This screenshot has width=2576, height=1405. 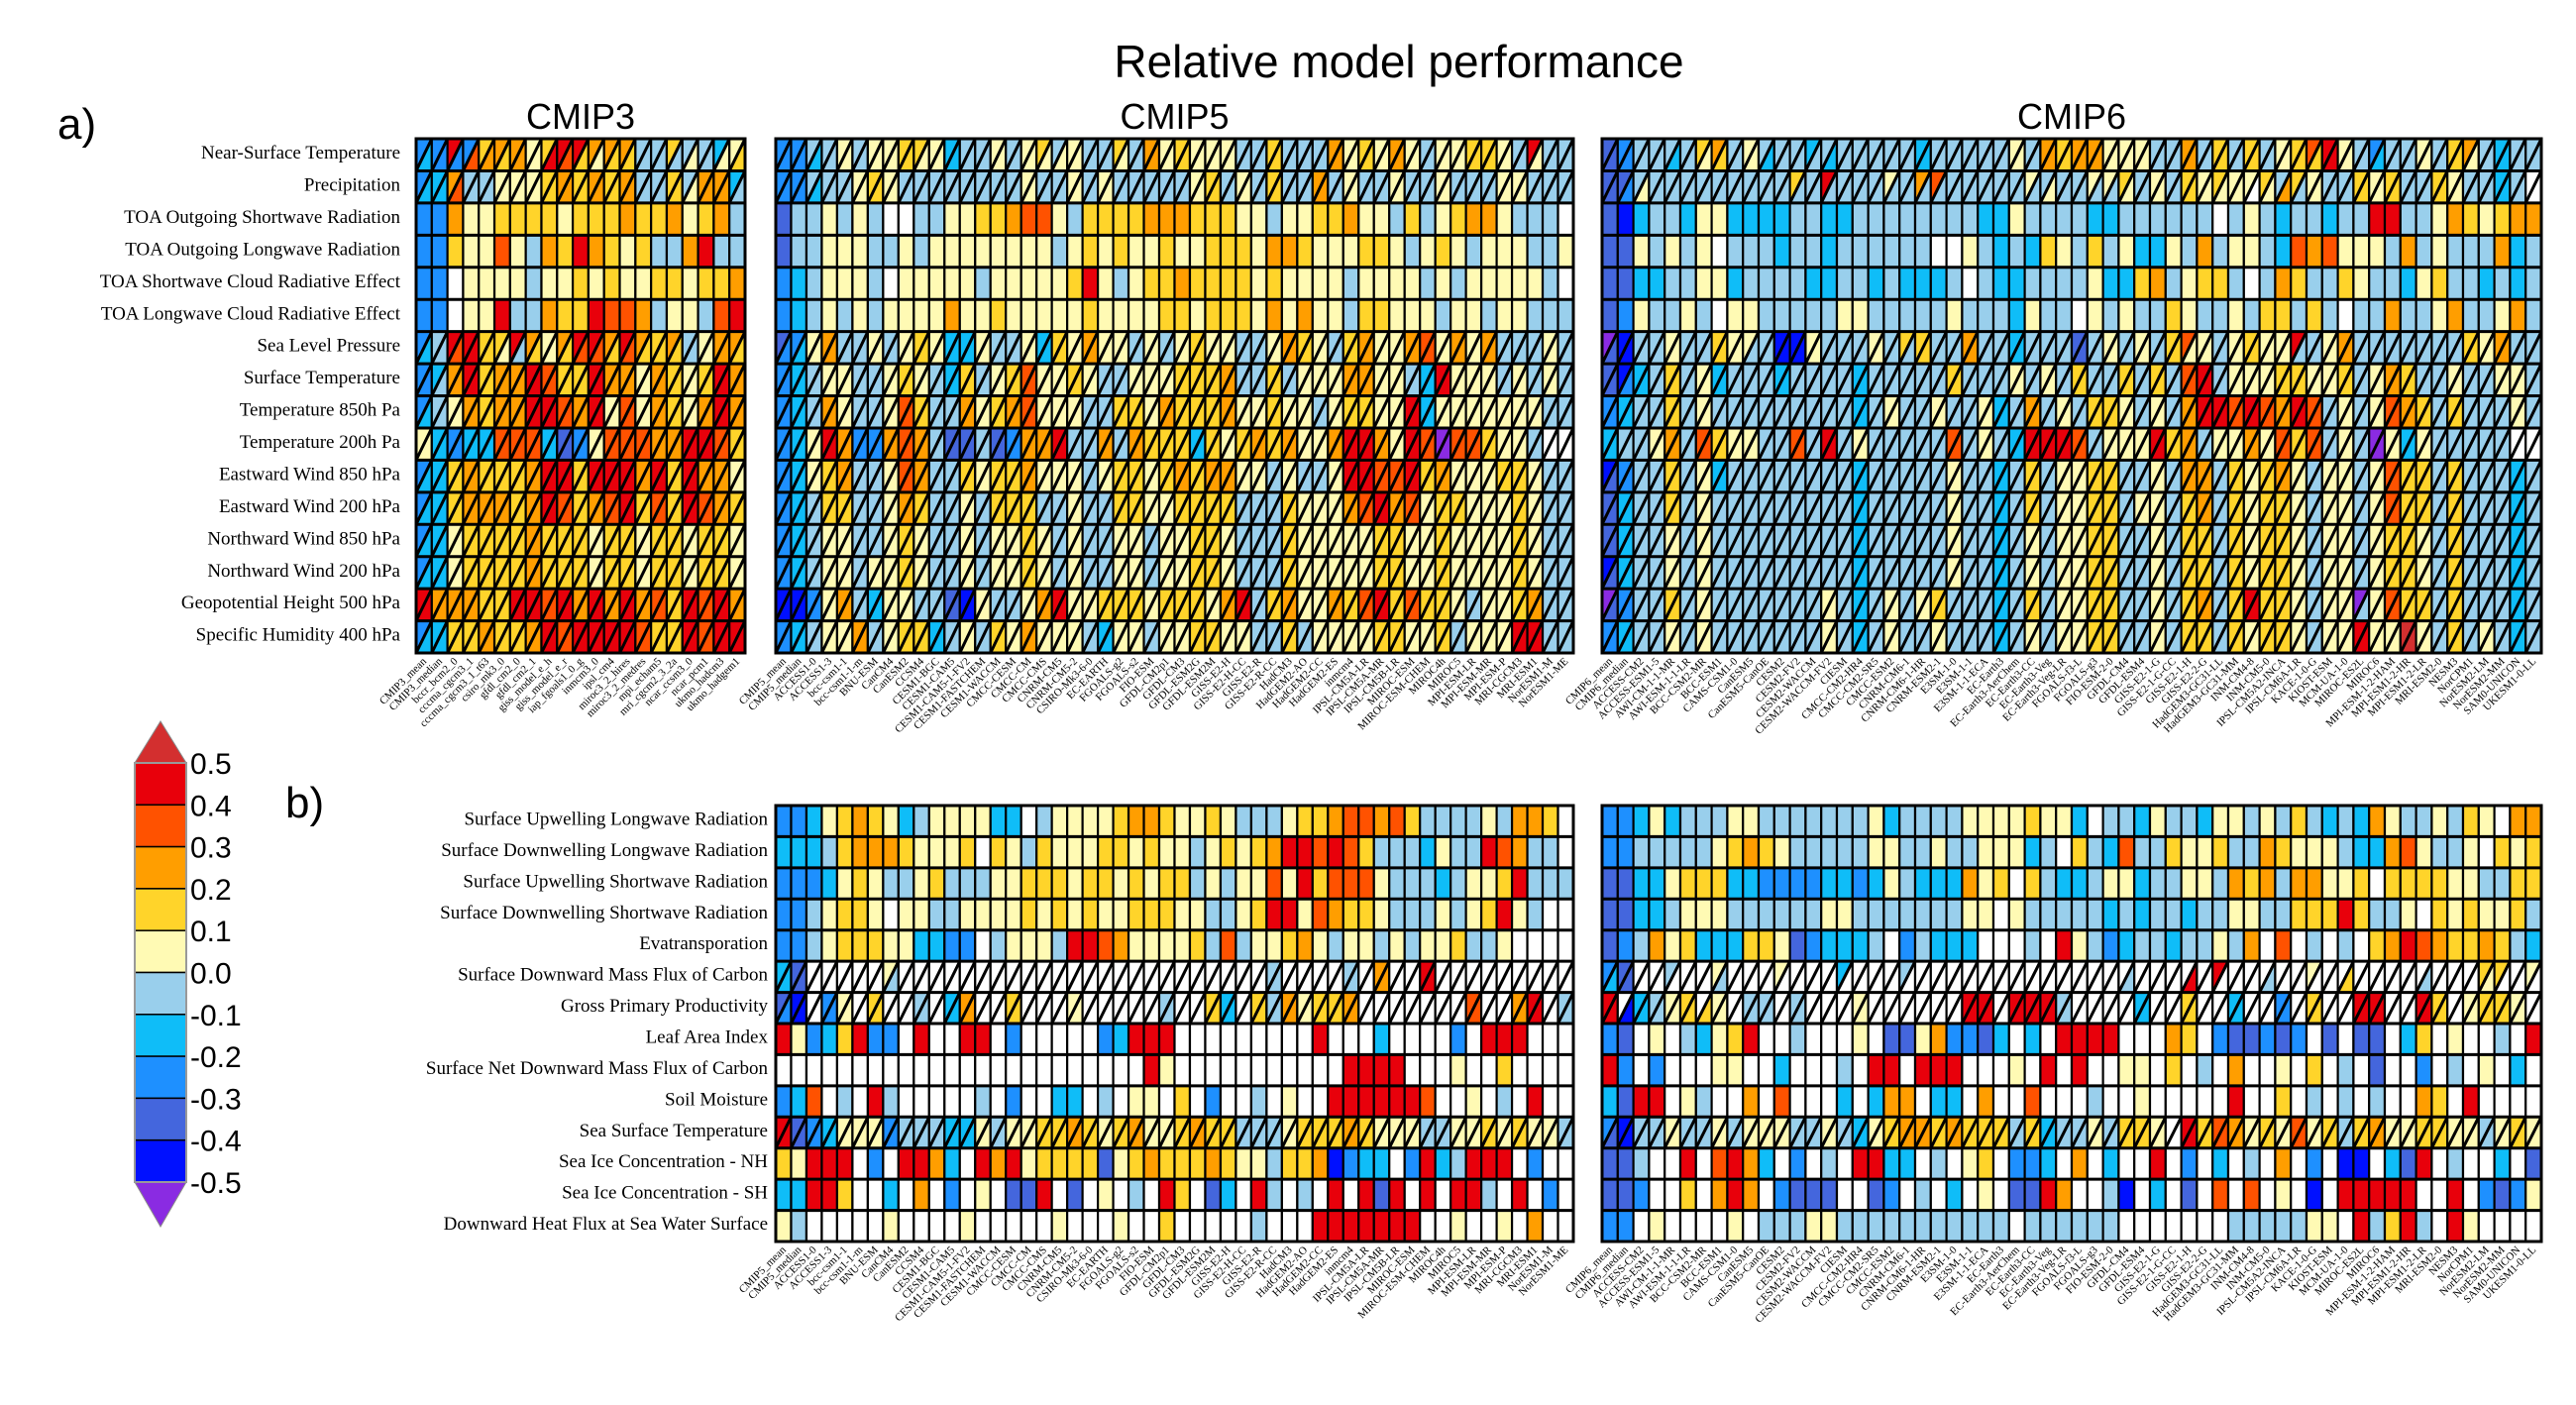 I want to click on panel-label-b: b), so click(x=304, y=803).